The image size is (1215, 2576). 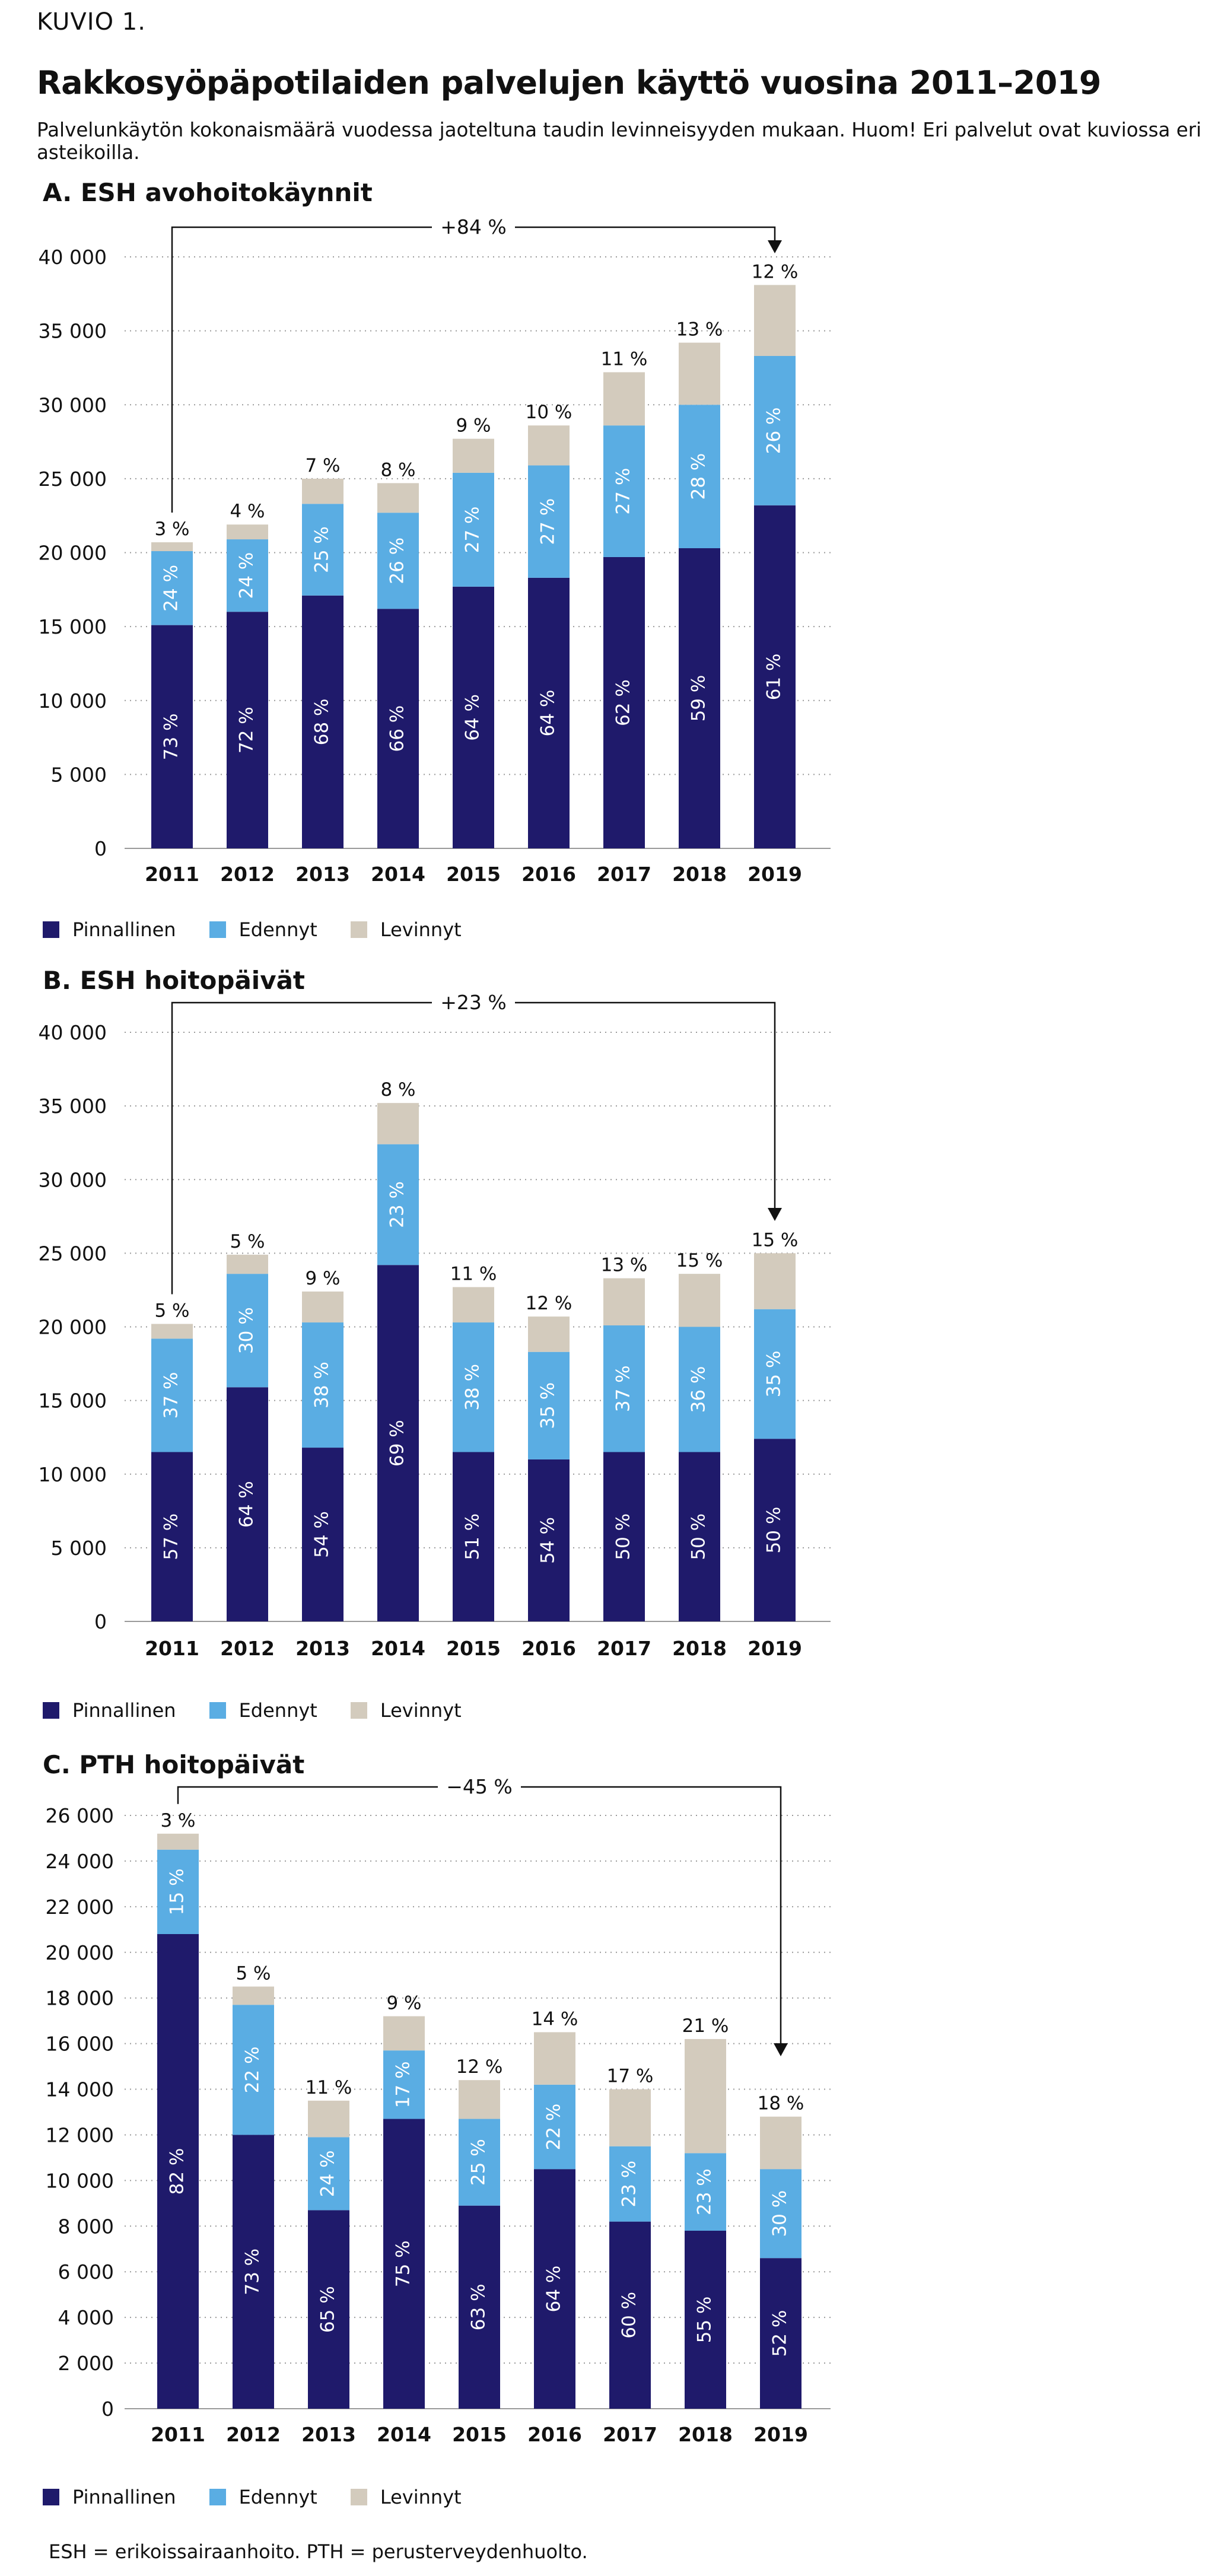 What do you see at coordinates (406, 1710) in the screenshot?
I see `legend-item-levinnyt: Levinnyt` at bounding box center [406, 1710].